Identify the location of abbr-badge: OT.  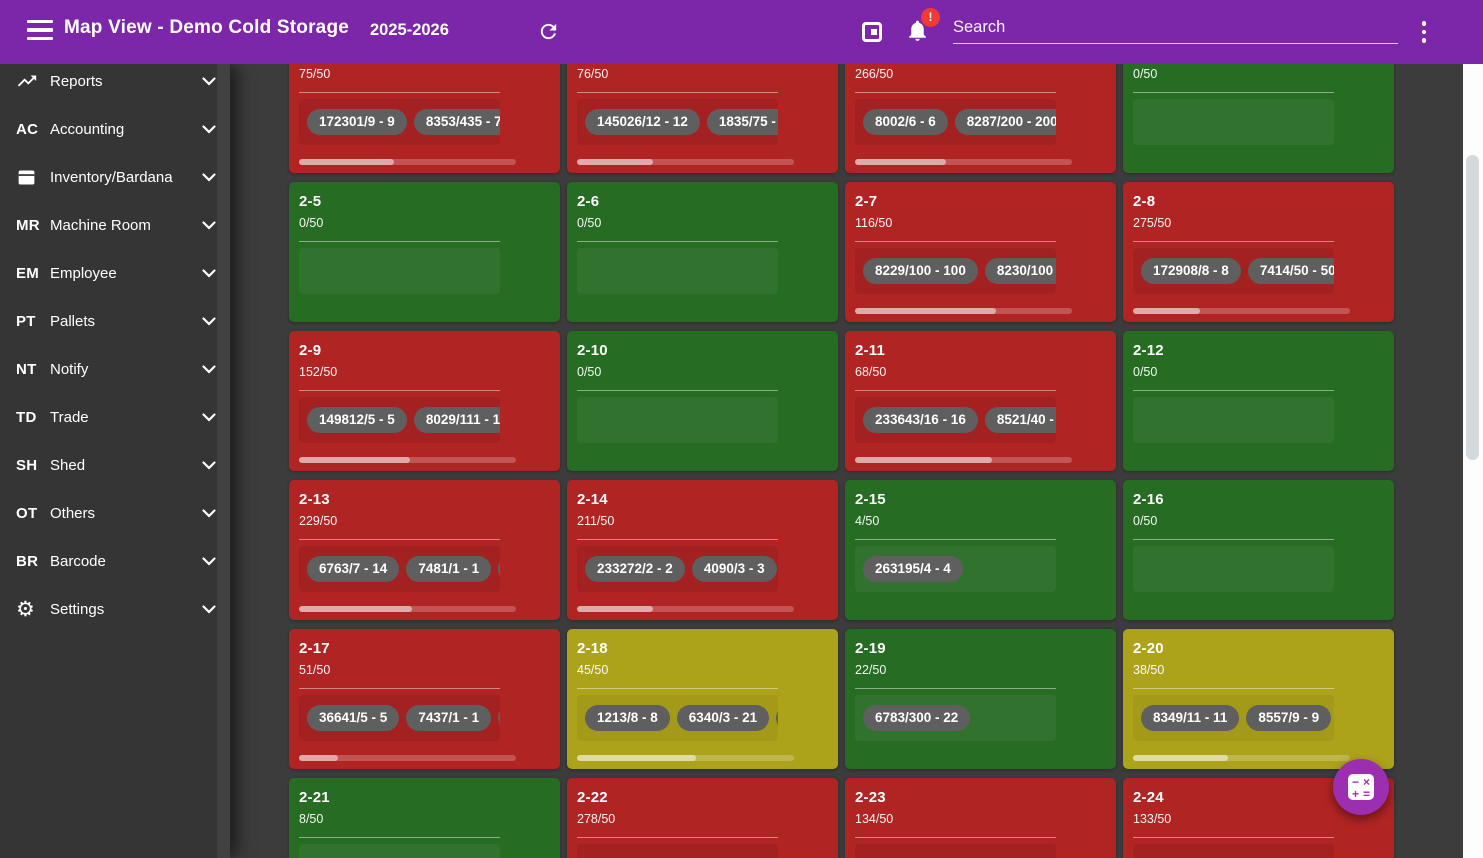
(27, 513).